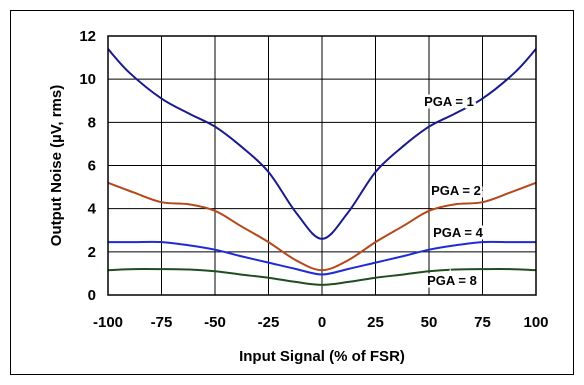 The image size is (584, 385). Describe the element at coordinates (56, 165) in the screenshot. I see `y-axis-label: Output Noise (µV, rms)` at that location.